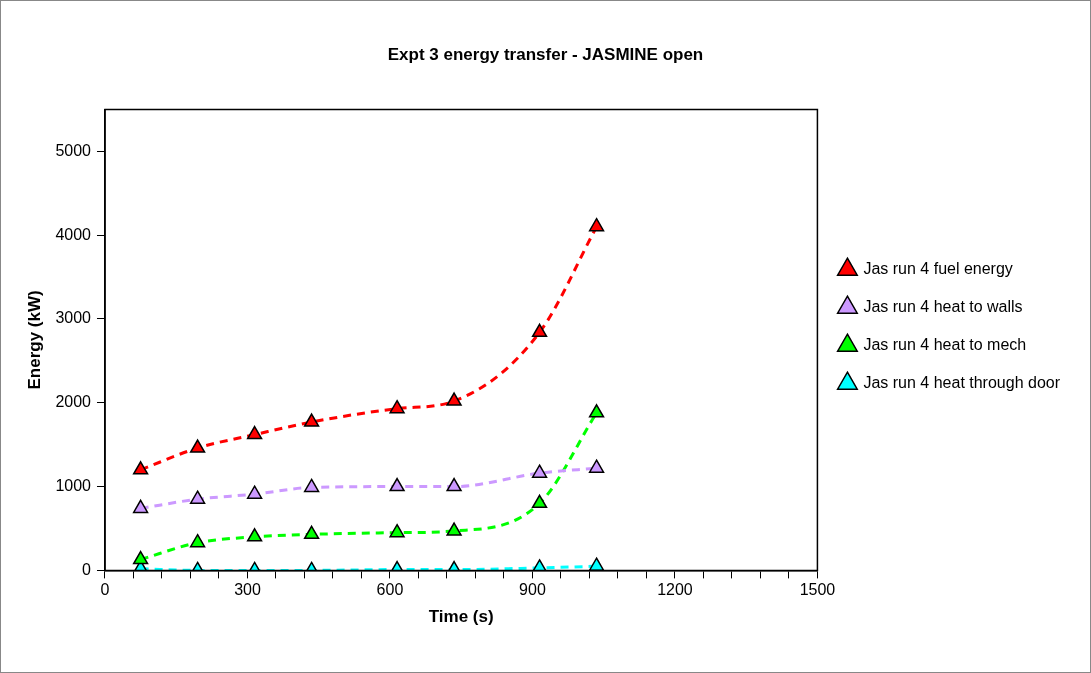 The image size is (1091, 673). I want to click on x-axis-title: Time (s), so click(461, 617).